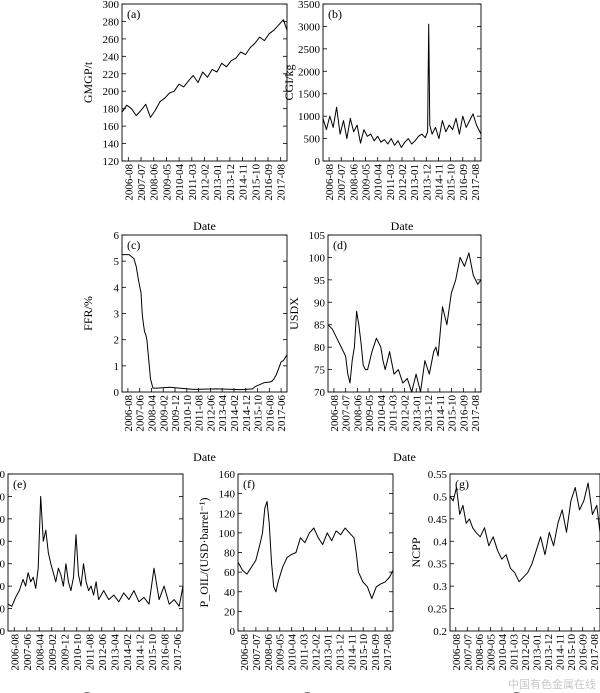  Describe the element at coordinates (438, 610) in the screenshot. I see `y-tick-label: 0.25` at that location.